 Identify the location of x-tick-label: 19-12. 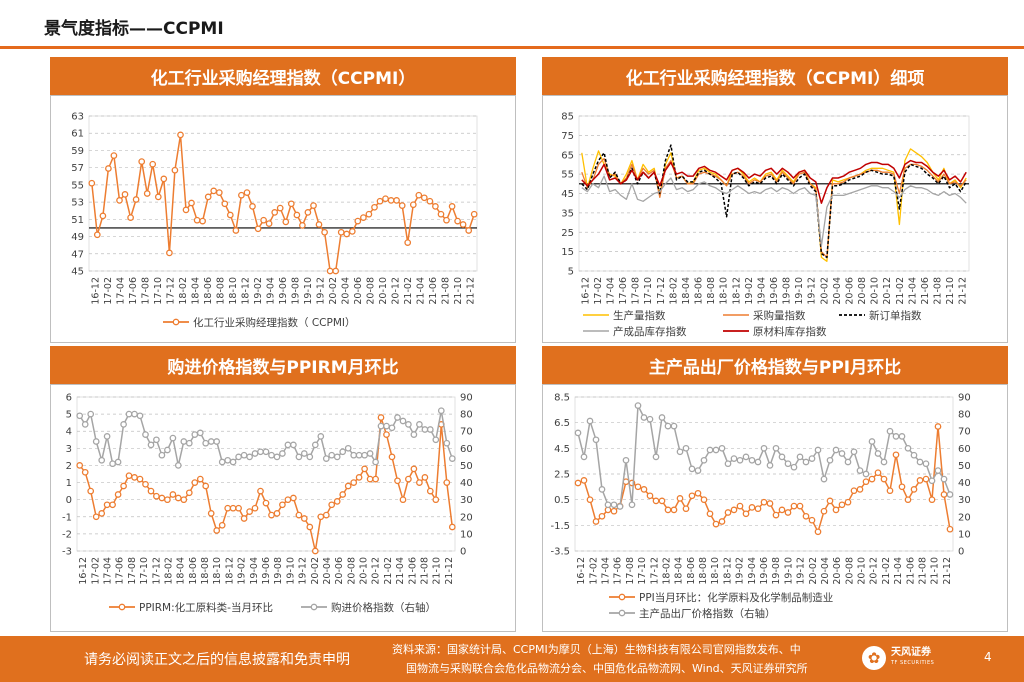
(812, 291).